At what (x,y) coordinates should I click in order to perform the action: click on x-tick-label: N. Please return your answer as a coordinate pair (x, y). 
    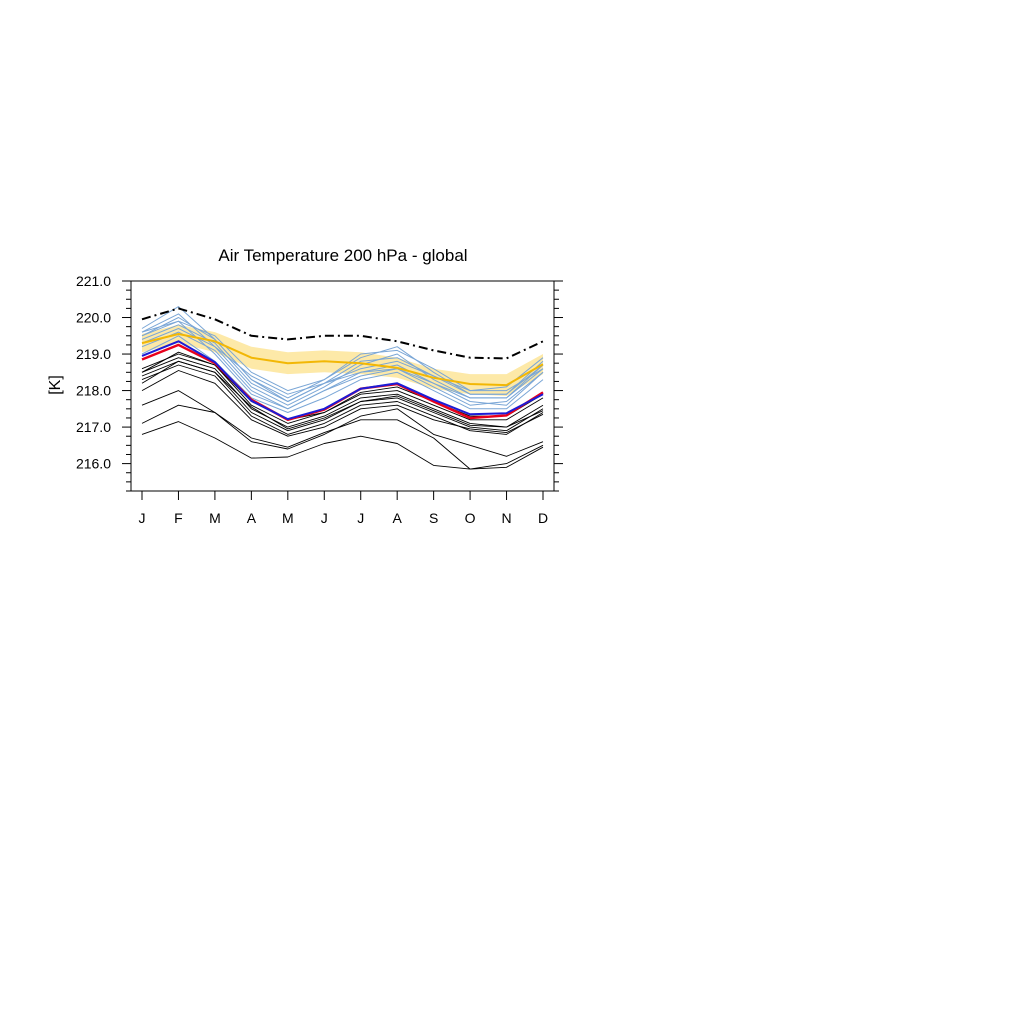
    Looking at the image, I should click on (506, 518).